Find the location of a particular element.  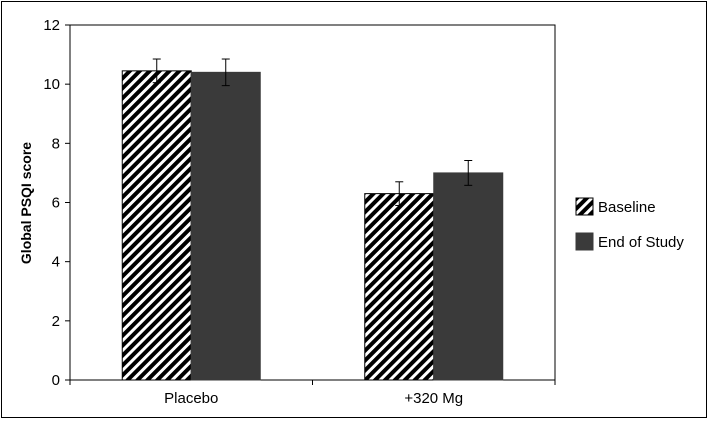

y-tick-label: 8 is located at coordinates (56, 143).